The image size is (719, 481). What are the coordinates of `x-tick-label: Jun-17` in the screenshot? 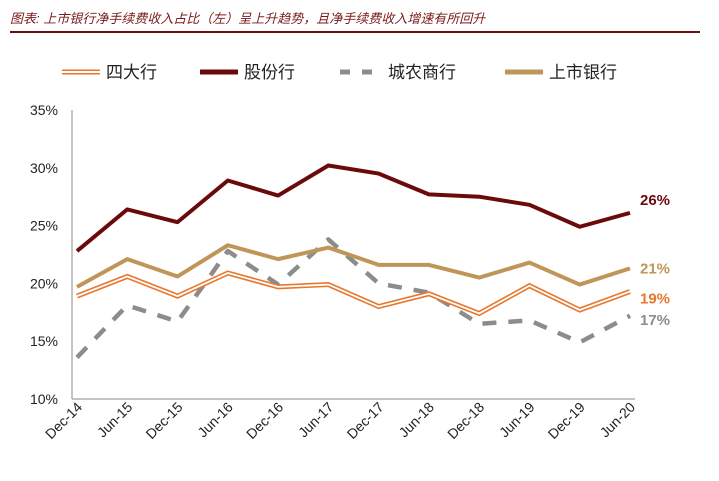 It's located at (316, 420).